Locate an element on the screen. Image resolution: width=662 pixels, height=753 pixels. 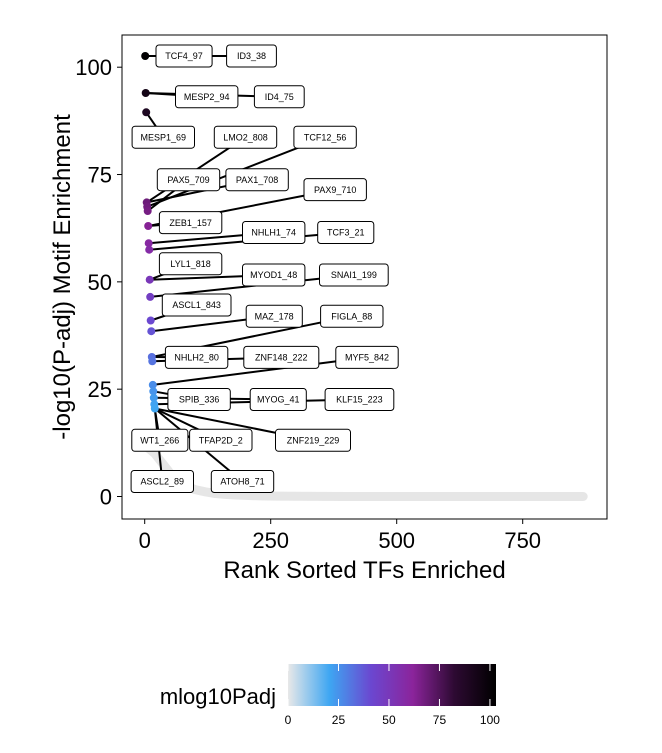
tf-label: LYL1_818 is located at coordinates (190, 264).